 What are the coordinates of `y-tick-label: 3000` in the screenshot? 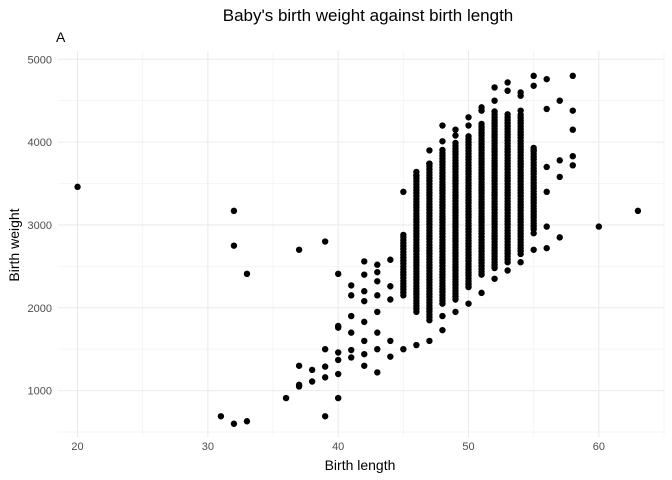 It's located at (40, 226).